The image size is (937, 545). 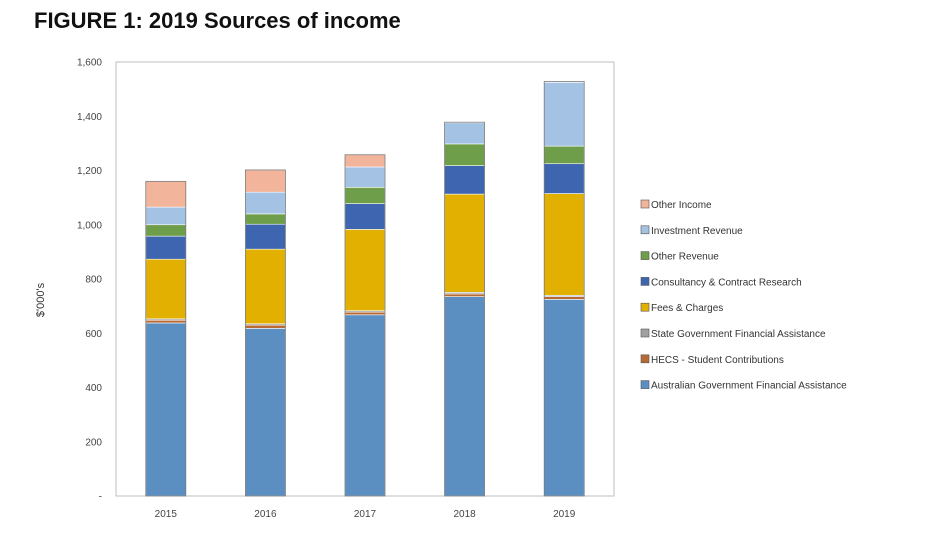 I want to click on x-tick-label: 2017, so click(x=365, y=514).